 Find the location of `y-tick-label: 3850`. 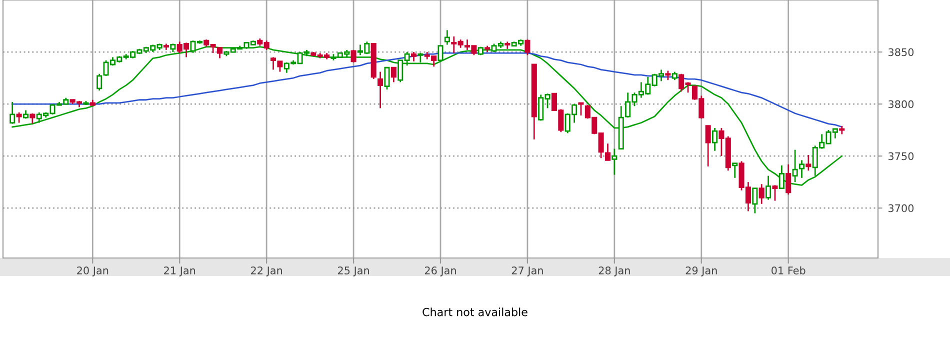

y-tick-label: 3850 is located at coordinates (901, 52).